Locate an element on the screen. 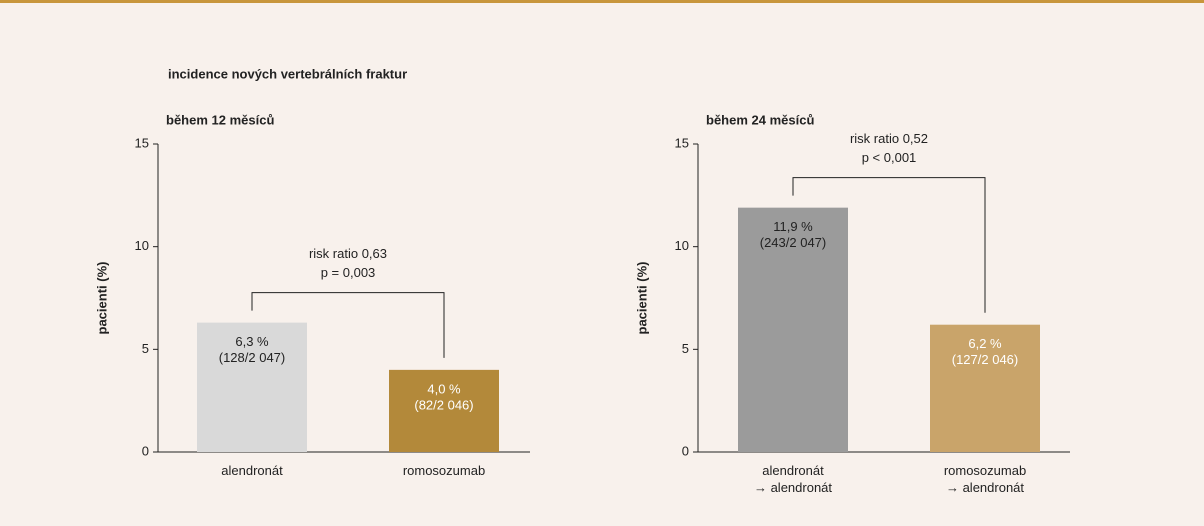 The image size is (1204, 526). figure-title: incidence nových vertebrálních fraktur is located at coordinates (287, 73).